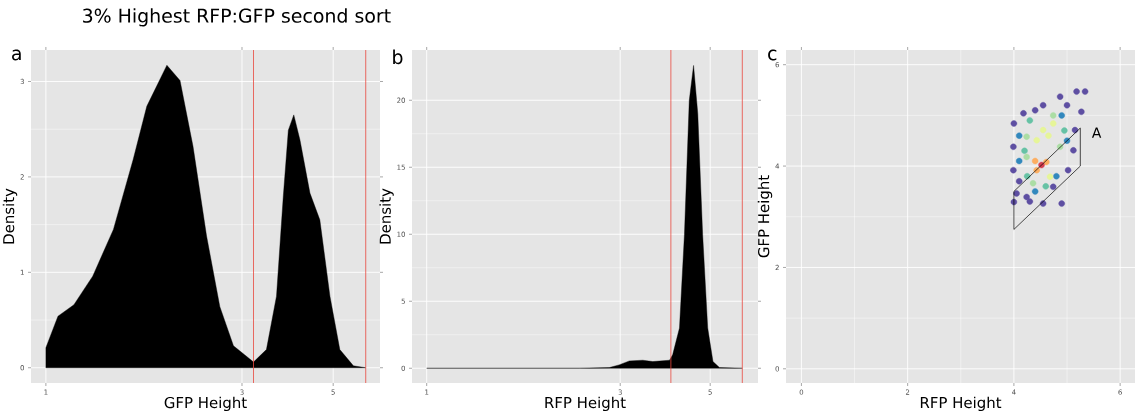 This screenshot has width=1135, height=412. I want to click on text: c, so click(772, 55).